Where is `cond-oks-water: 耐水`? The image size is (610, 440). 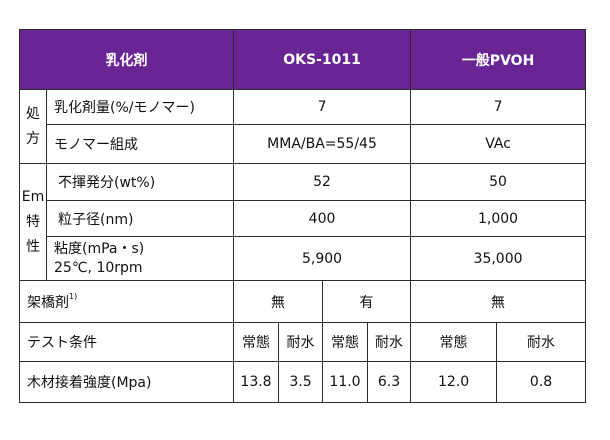
cond-oks-water: 耐水 is located at coordinates (300, 342).